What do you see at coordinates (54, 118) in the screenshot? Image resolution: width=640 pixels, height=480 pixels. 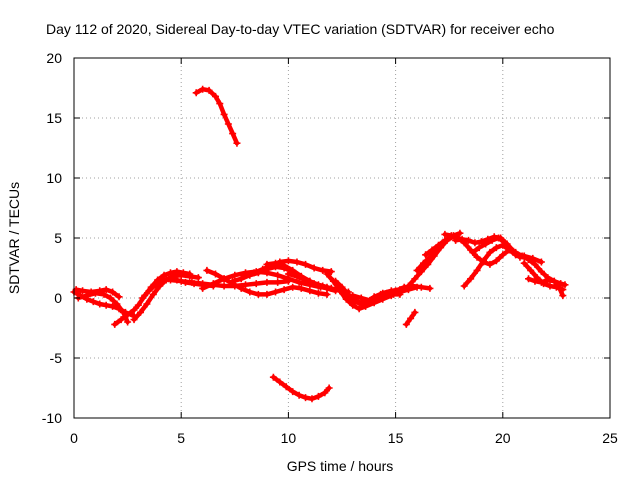 I see `y-tick-label: 15` at bounding box center [54, 118].